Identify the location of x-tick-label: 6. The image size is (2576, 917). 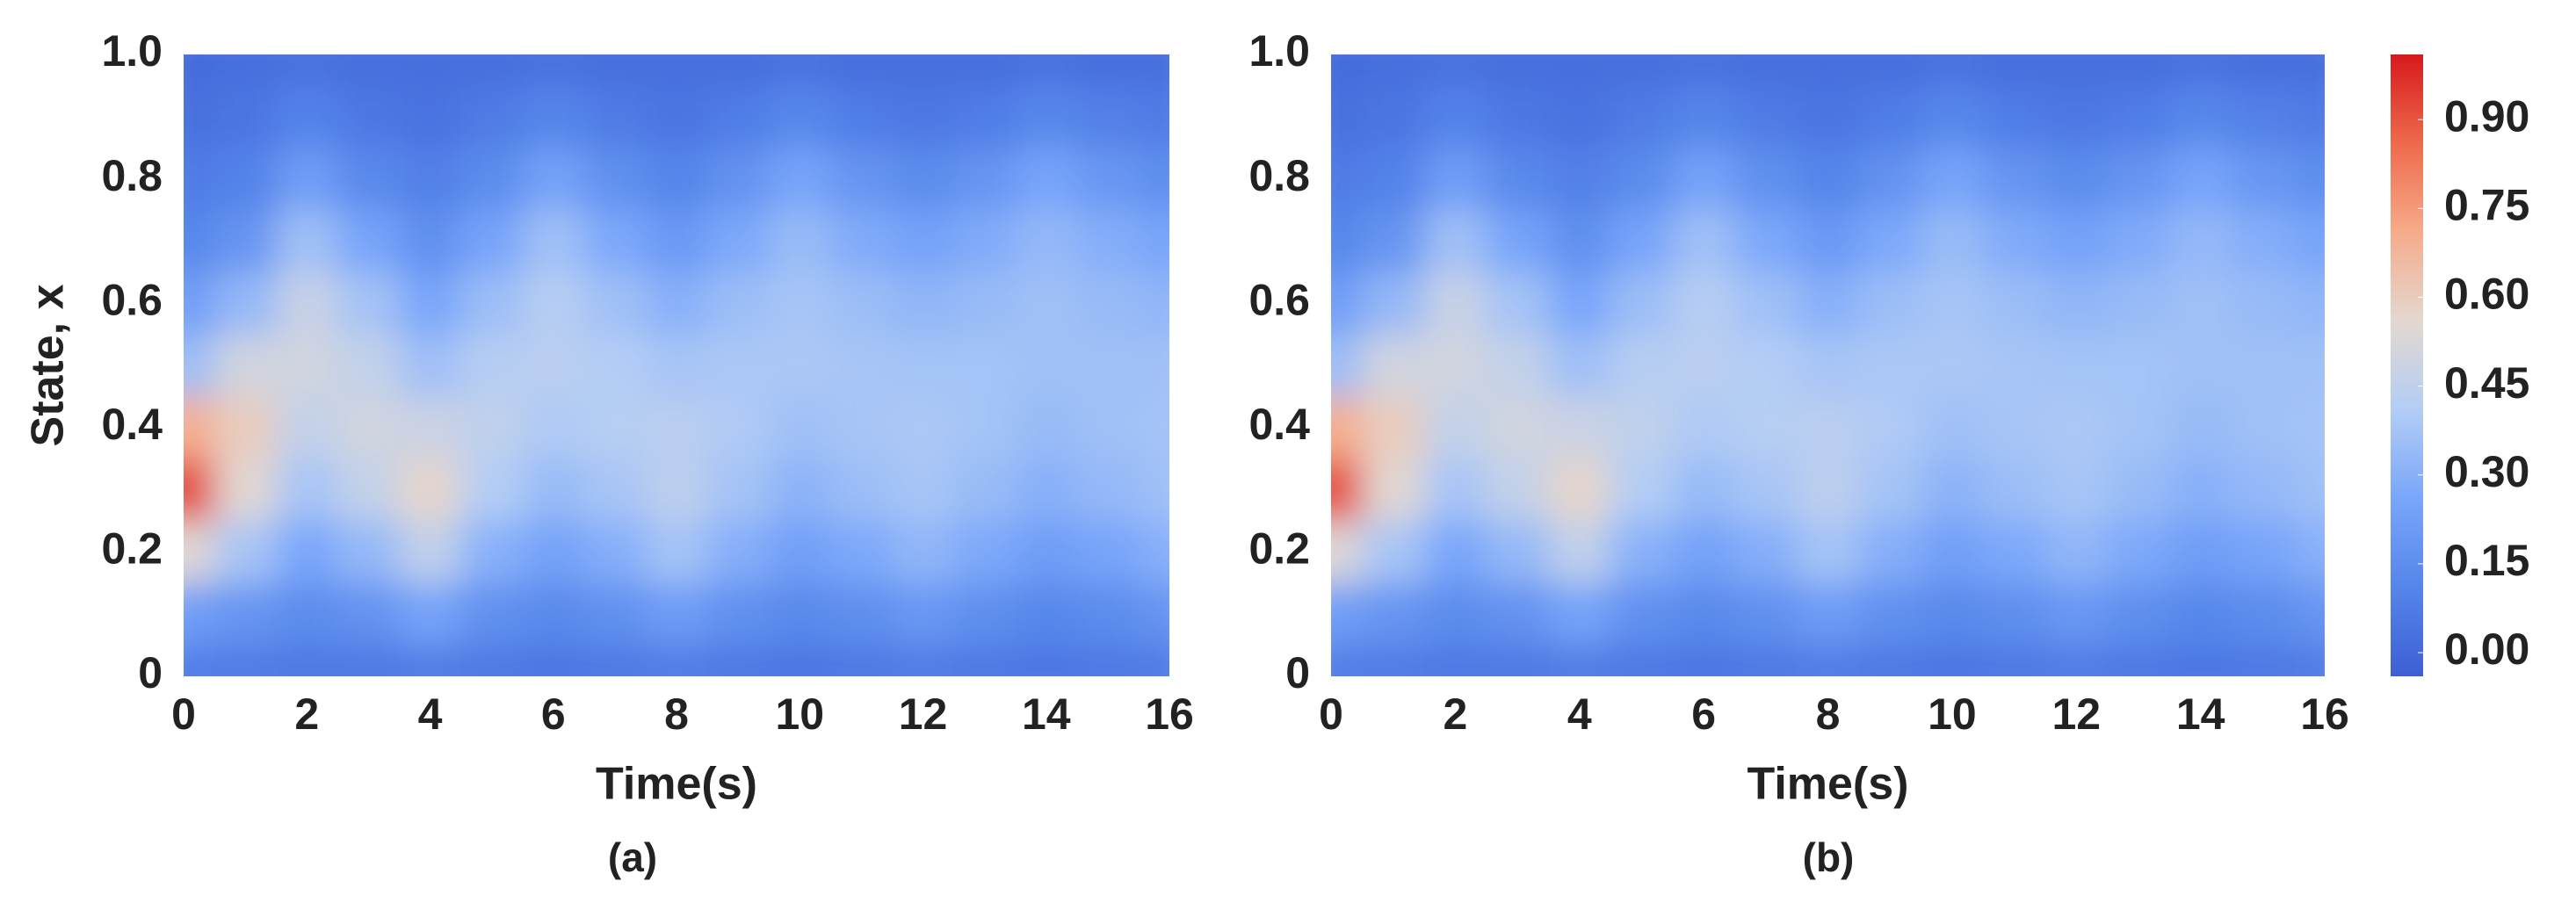
(1703, 714).